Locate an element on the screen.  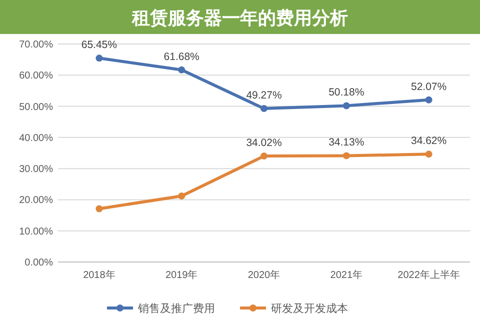
data-label: 34.02% is located at coordinates (264, 143).